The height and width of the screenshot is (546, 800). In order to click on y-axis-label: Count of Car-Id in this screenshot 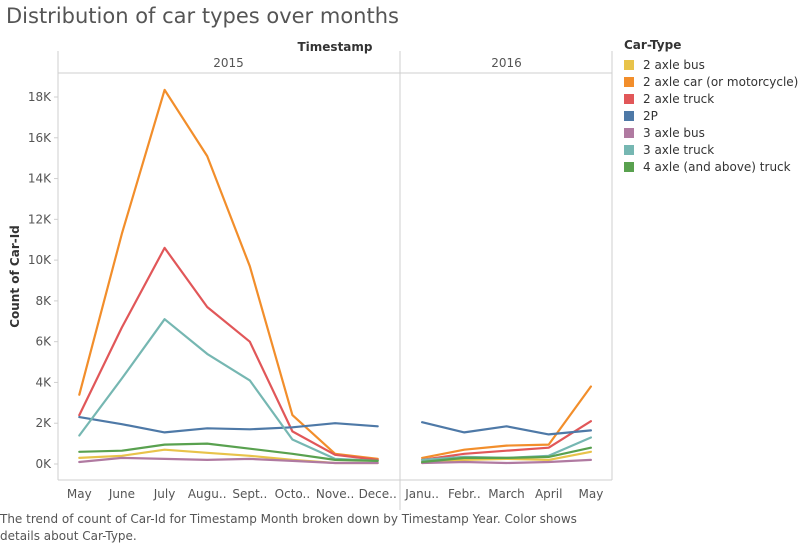, I will do `click(15, 276)`.